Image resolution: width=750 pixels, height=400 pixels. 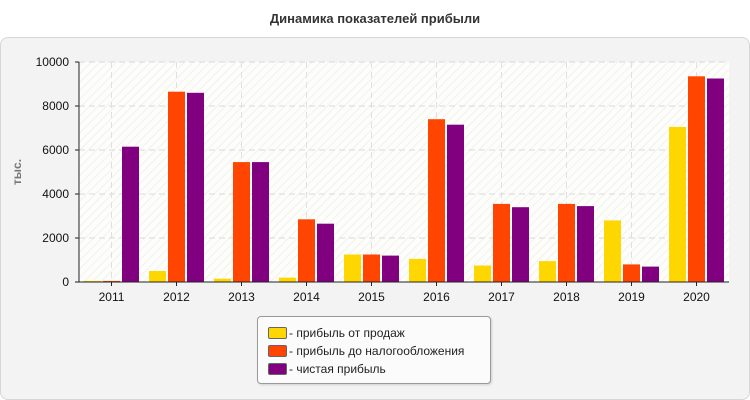 I want to click on bar-1-2019, so click(x=612, y=251).